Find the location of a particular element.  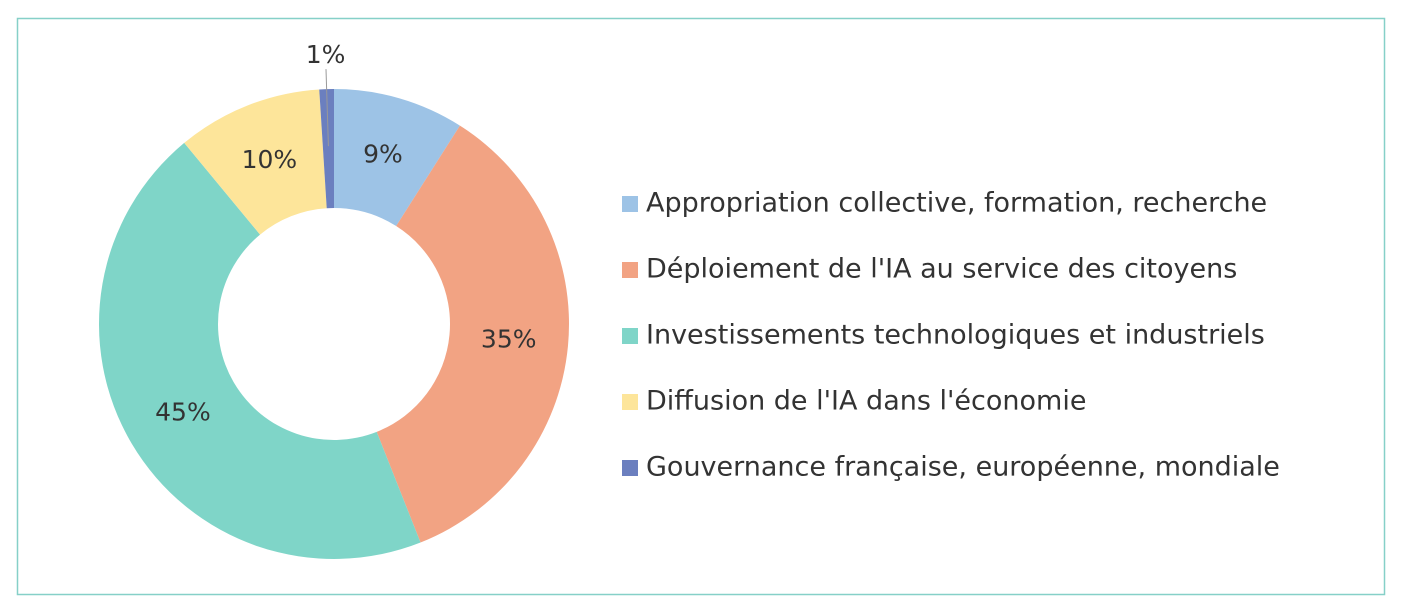

slice-label: 1% is located at coordinates (326, 54).